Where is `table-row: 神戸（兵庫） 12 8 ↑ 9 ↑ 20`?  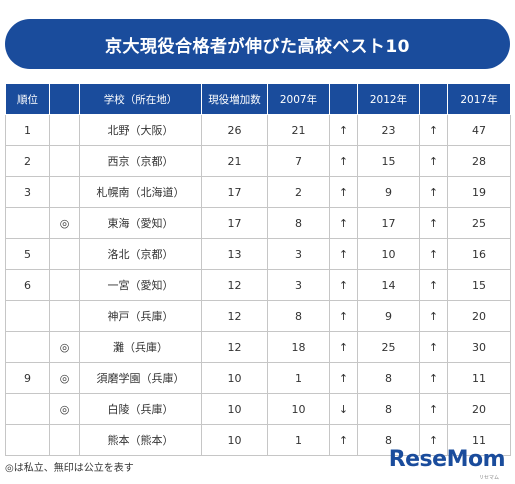 table-row: 神戸（兵庫） 12 8 ↑ 9 ↑ 20 is located at coordinates (258, 316).